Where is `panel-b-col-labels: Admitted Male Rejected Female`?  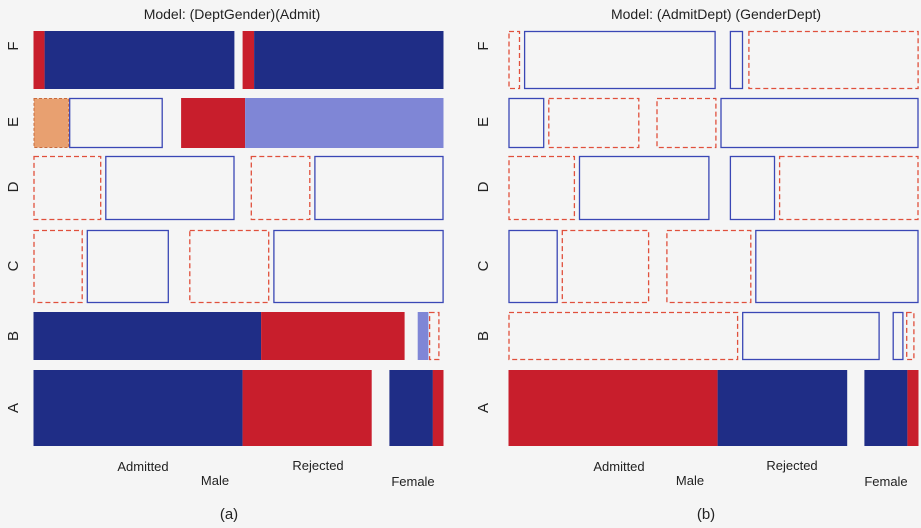 panel-b-col-labels: Admitted Male Rejected Female is located at coordinates (750, 473).